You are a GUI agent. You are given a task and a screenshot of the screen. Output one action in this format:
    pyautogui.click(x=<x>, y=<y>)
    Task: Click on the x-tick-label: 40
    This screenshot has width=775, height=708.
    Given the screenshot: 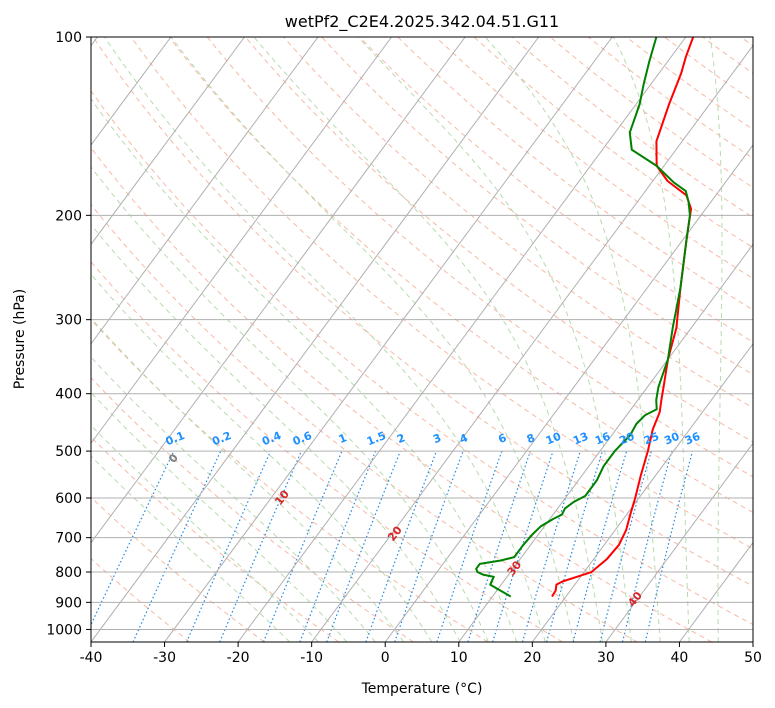 What is the action you would take?
    pyautogui.click(x=680, y=658)
    